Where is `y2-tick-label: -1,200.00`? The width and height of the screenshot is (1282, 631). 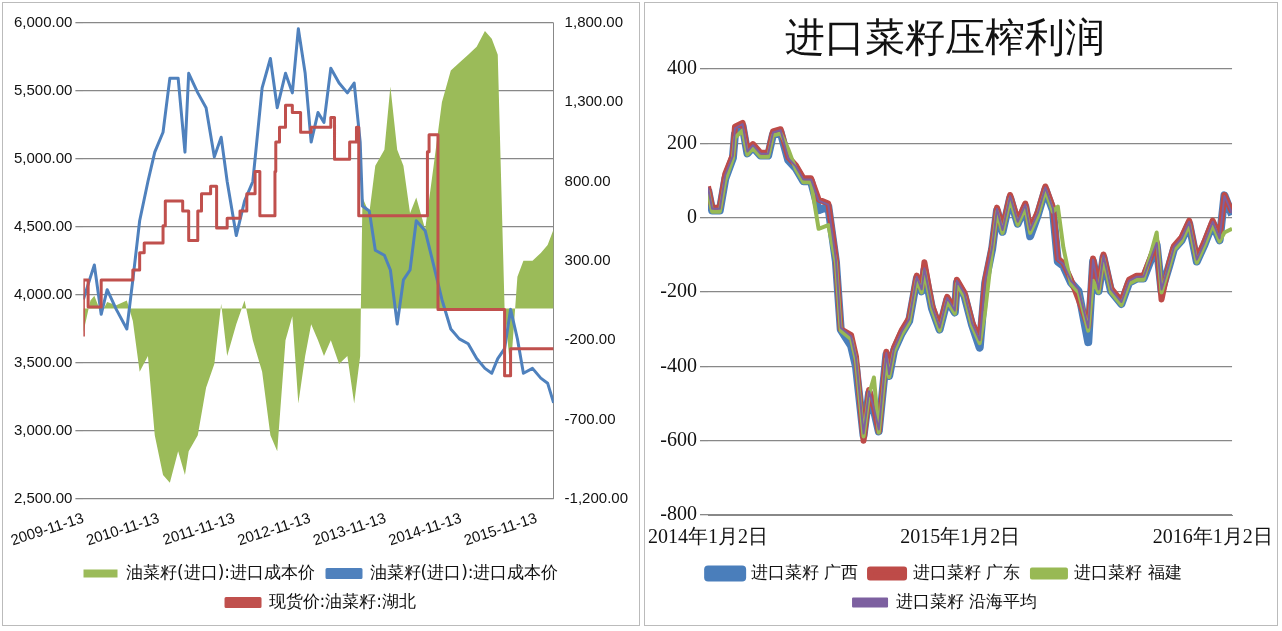
y2-tick-label: -1,200.00 is located at coordinates (596, 497).